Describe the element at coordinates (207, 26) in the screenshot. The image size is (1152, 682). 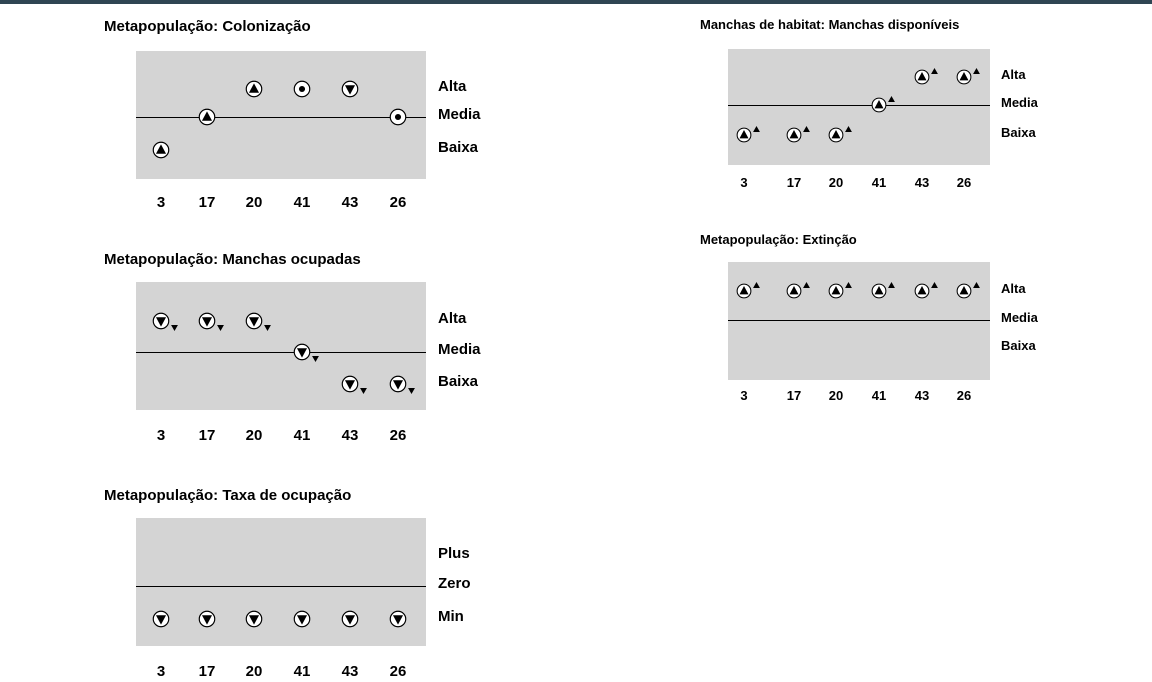
I see `chart-title: Metapopulação: Colonização` at that location.